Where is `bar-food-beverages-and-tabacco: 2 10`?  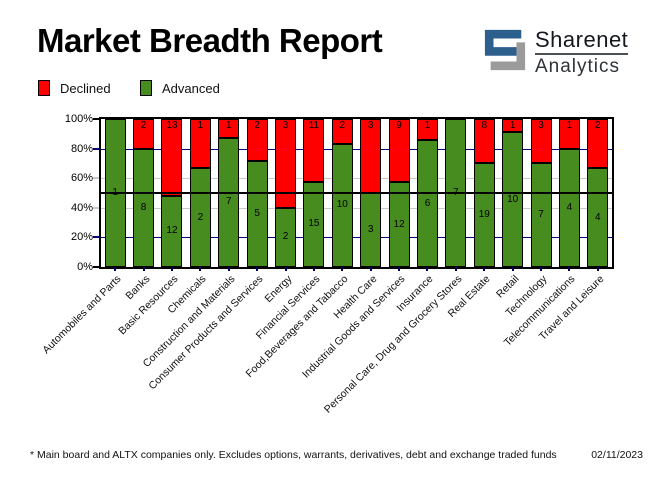 bar-food-beverages-and-tabacco: 2 10 is located at coordinates (342, 193).